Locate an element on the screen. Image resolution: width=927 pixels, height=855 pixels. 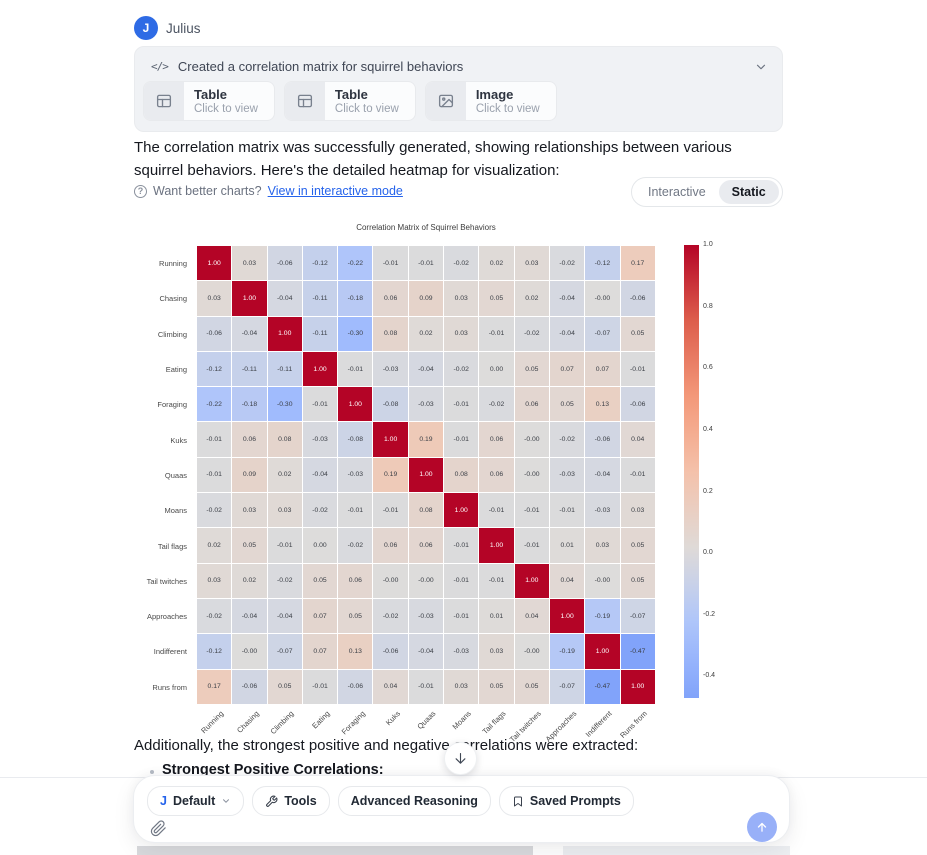
attachment-tile-image: Image Click to view is located at coordinates (490, 101).